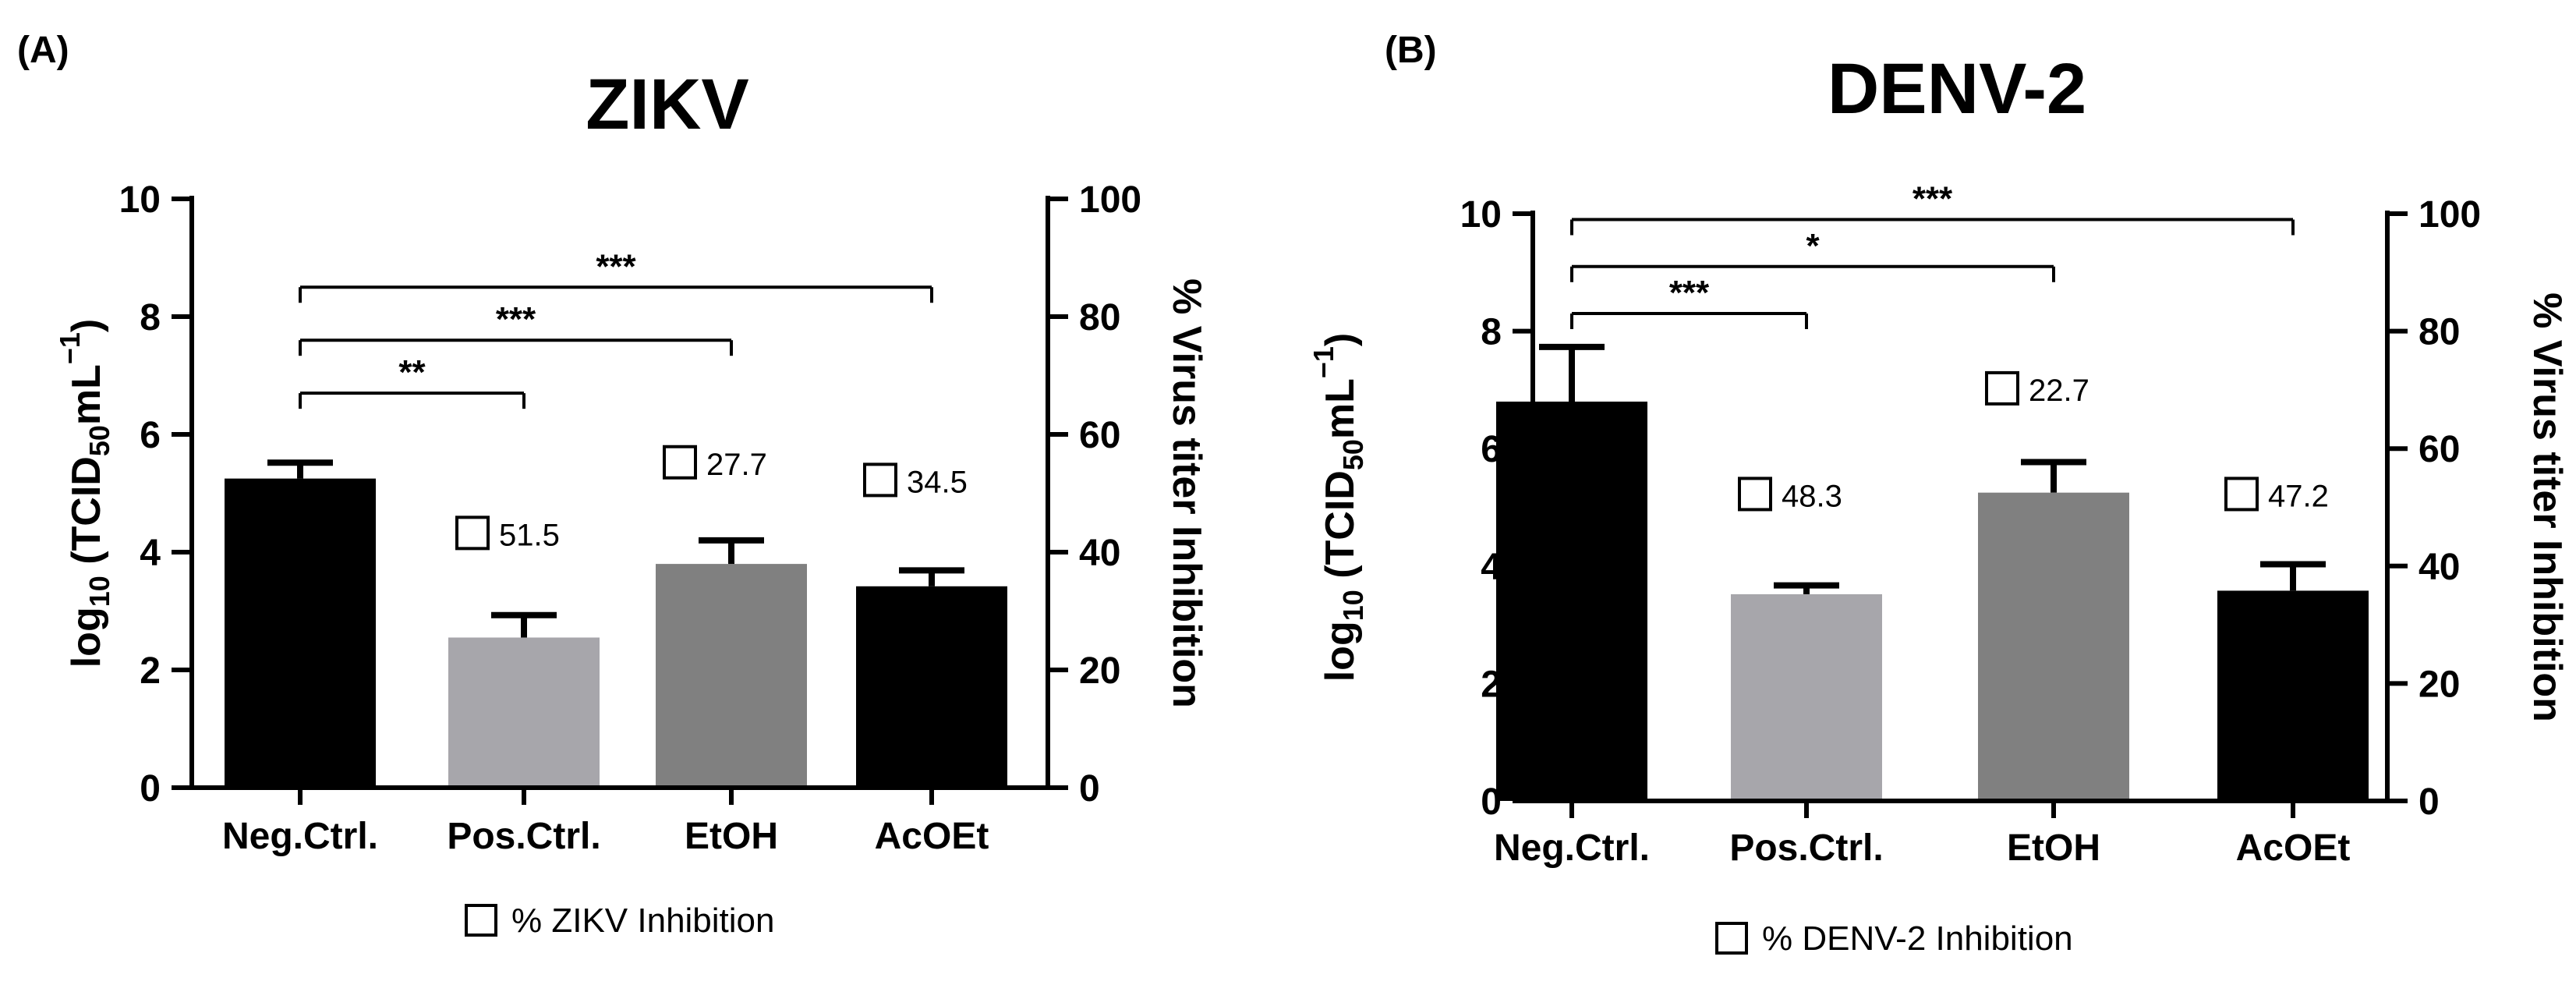 Image resolution: width=2576 pixels, height=992 pixels. I want to click on inhibition-value: 27.7, so click(736, 465).